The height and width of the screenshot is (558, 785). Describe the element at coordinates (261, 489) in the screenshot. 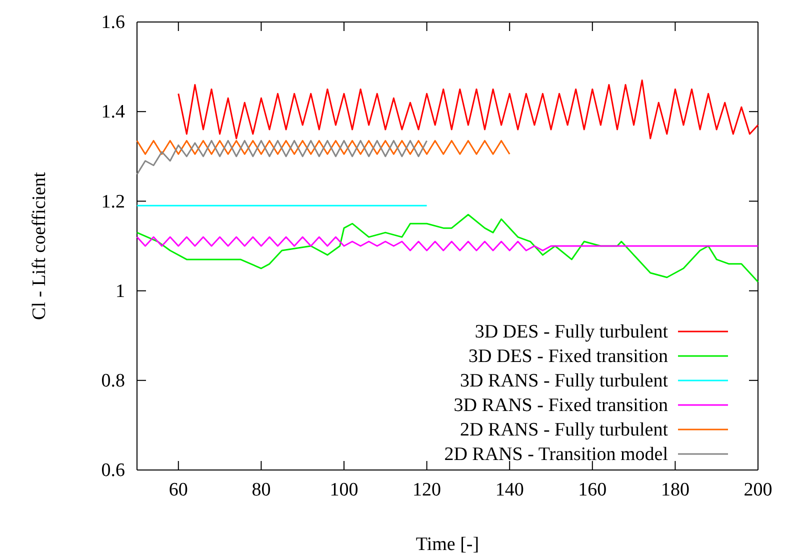

I see `x-tick-label: 80` at that location.